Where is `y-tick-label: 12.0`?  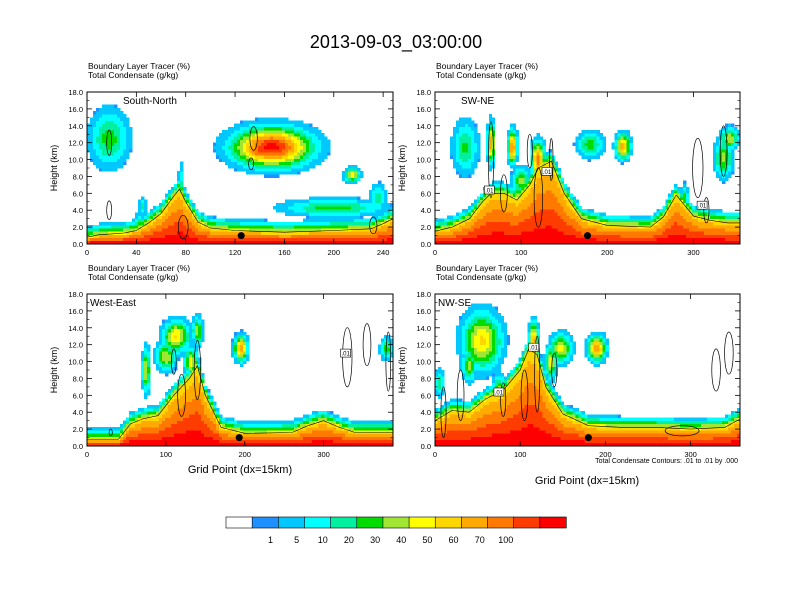 y-tick-label: 12.0 is located at coordinates (75, 143).